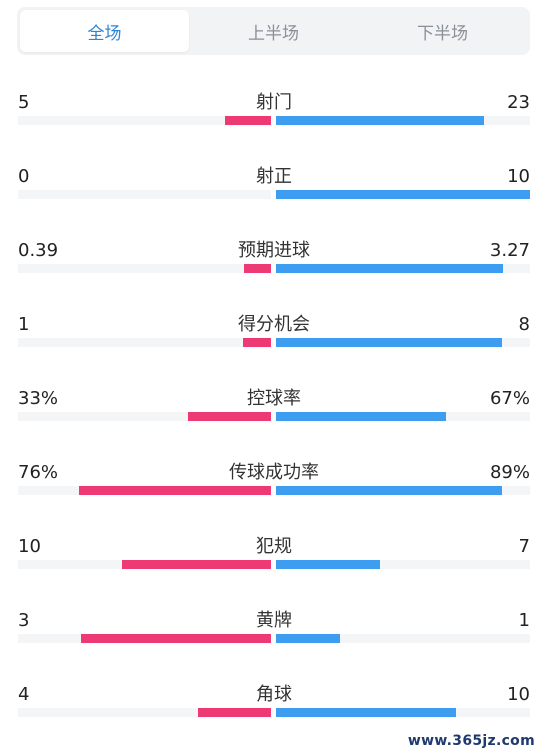  I want to click on away-value: 67%, so click(509, 398).